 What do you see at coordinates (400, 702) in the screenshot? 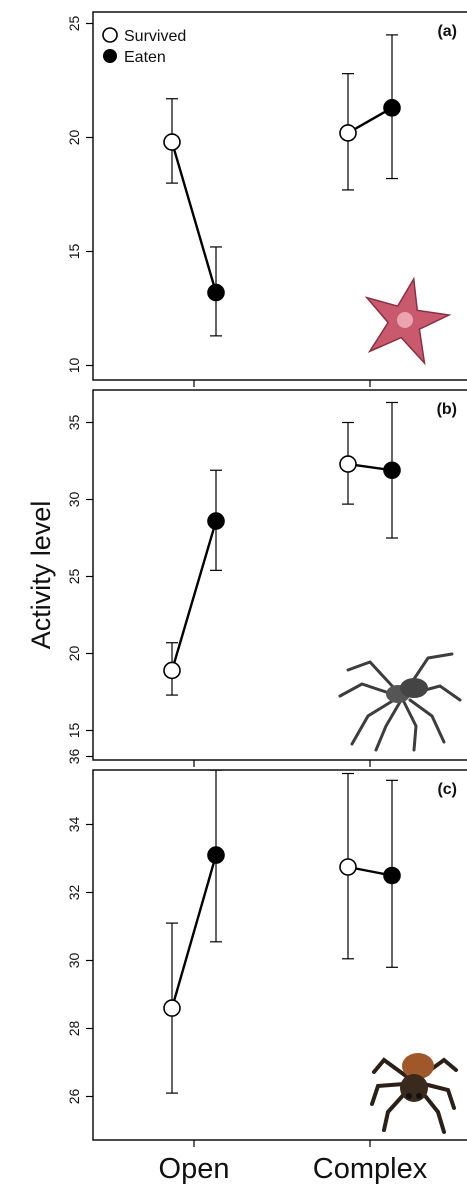
I see `wolf-spider-image` at bounding box center [400, 702].